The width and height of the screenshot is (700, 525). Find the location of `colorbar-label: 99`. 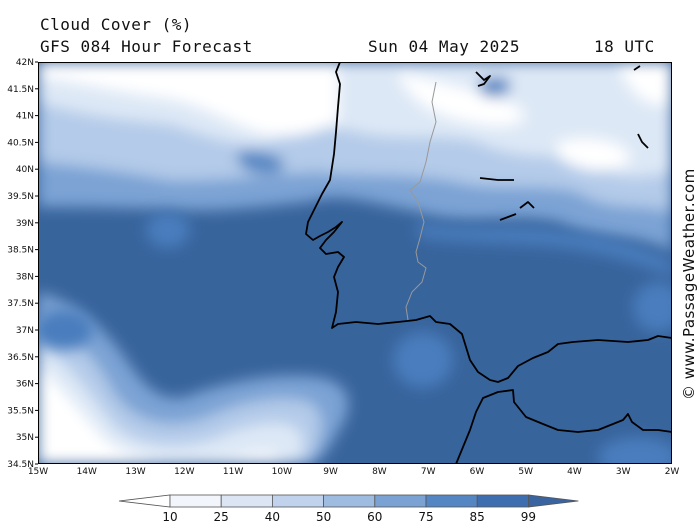

colorbar-label: 99 is located at coordinates (528, 517).